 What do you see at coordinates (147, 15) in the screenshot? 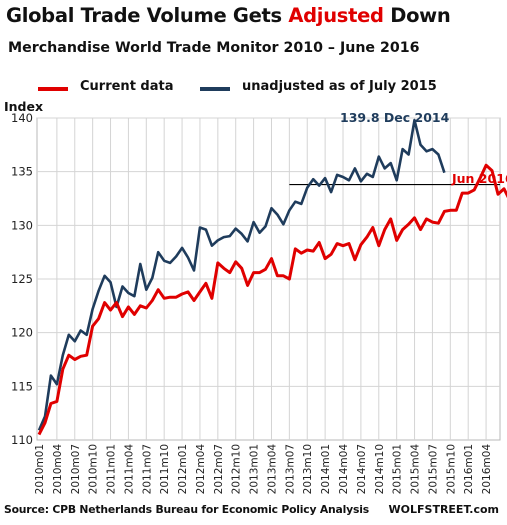
I see `title-part-1: Global Trade Volume Gets` at bounding box center [147, 15].